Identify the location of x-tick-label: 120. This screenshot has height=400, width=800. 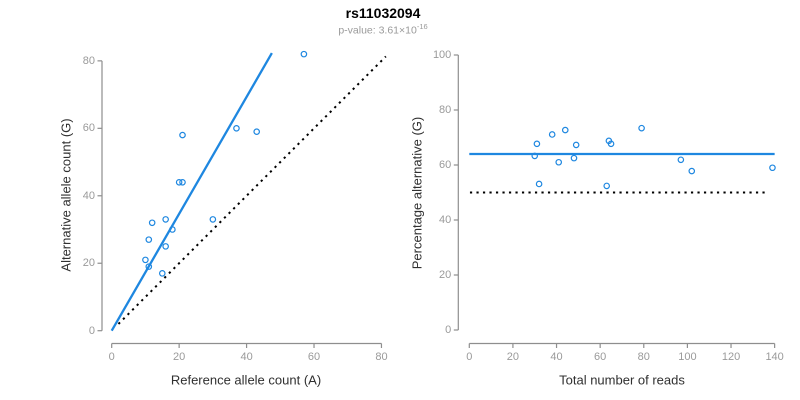
(731, 356).